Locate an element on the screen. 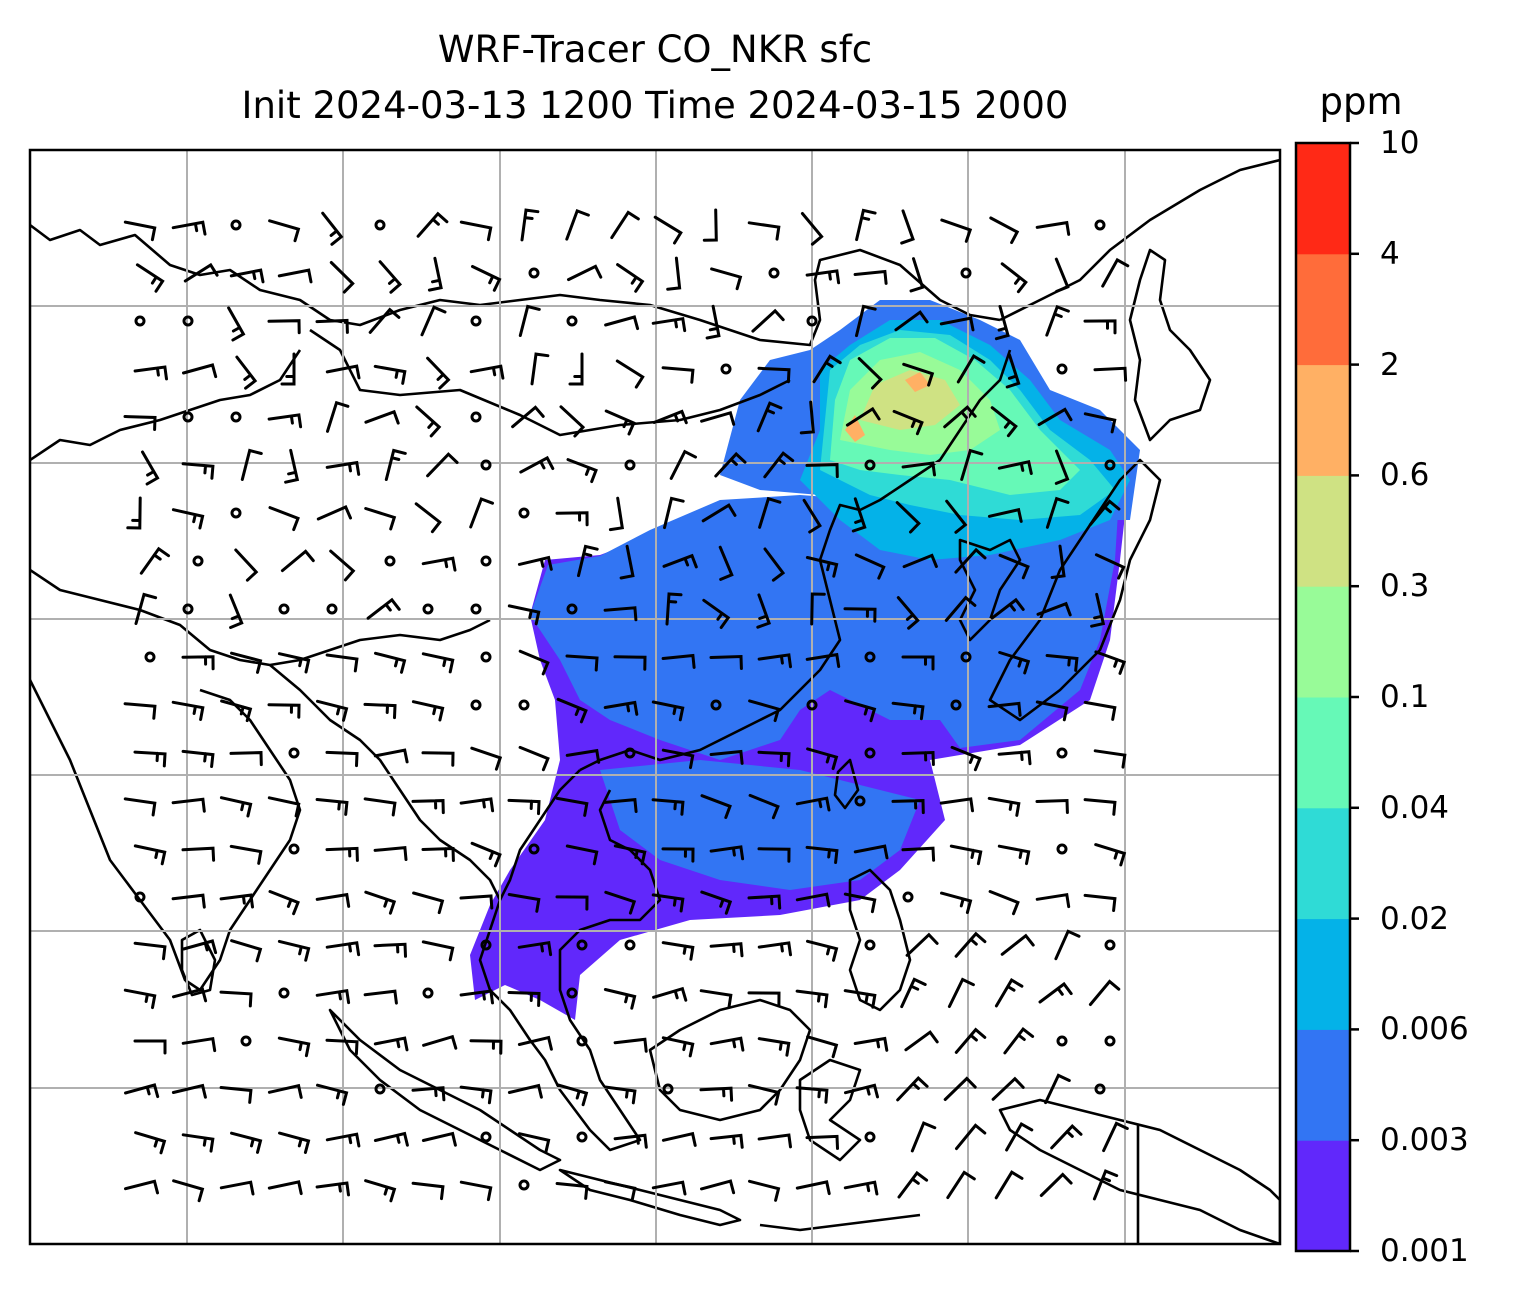 This screenshot has width=1528, height=1306. chart-title: WRF-Tracer CO_NKR sfc is located at coordinates (655, 49).